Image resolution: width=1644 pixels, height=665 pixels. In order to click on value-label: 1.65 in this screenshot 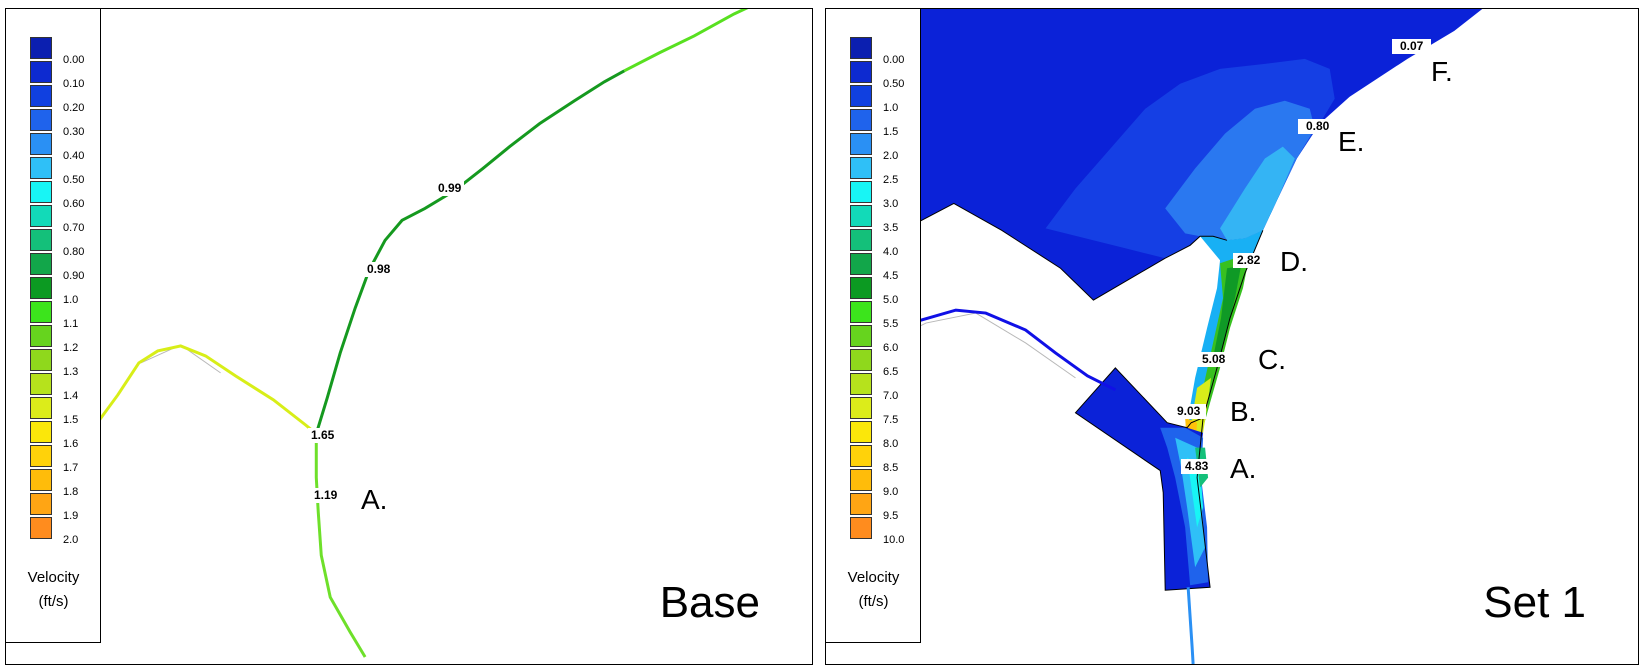, I will do `click(323, 435)`.